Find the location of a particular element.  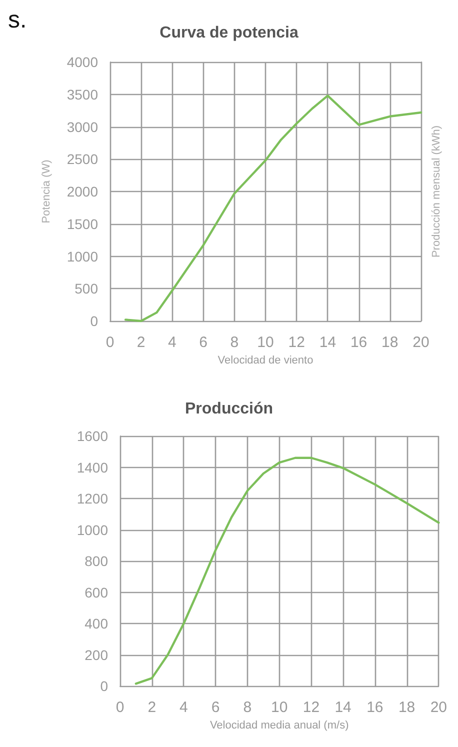

x-axis-title: Velocidad media anual (m/s) is located at coordinates (279, 726).